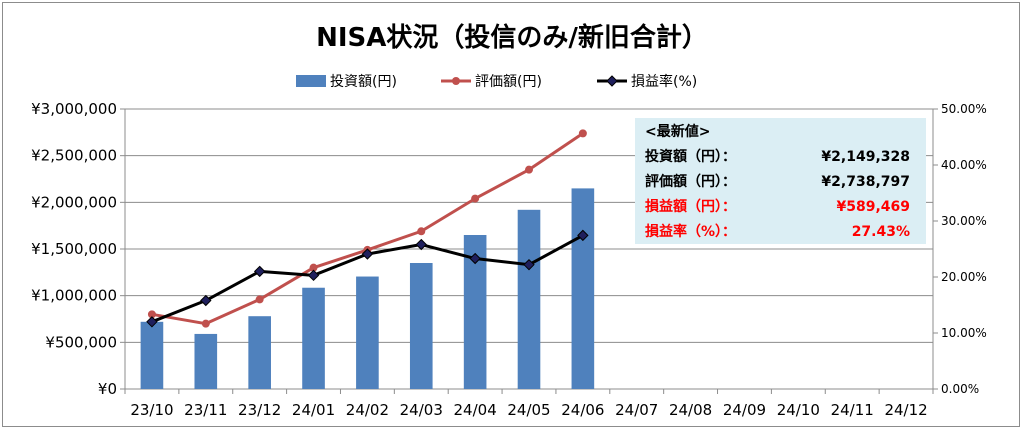 The image size is (1024, 431). What do you see at coordinates (81, 342) in the screenshot?
I see `y-left-tick-label: ¥500,000` at bounding box center [81, 342].